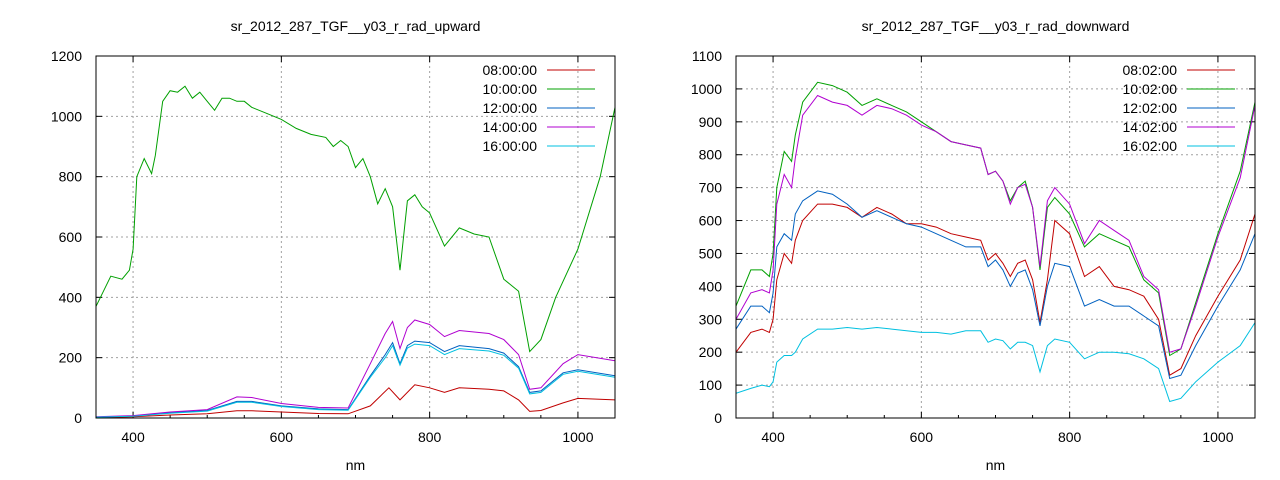 This screenshot has width=1280, height=480. I want to click on legend-label: 16:02:00, so click(1150, 146).